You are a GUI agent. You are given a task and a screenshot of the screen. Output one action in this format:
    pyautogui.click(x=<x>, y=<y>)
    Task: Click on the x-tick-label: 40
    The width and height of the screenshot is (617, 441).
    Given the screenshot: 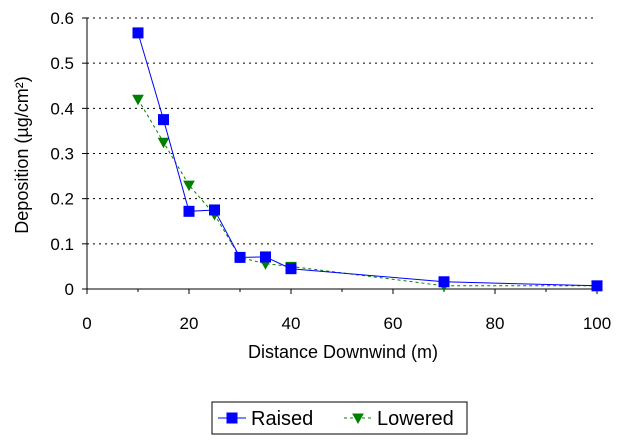 What is the action you would take?
    pyautogui.click(x=291, y=323)
    